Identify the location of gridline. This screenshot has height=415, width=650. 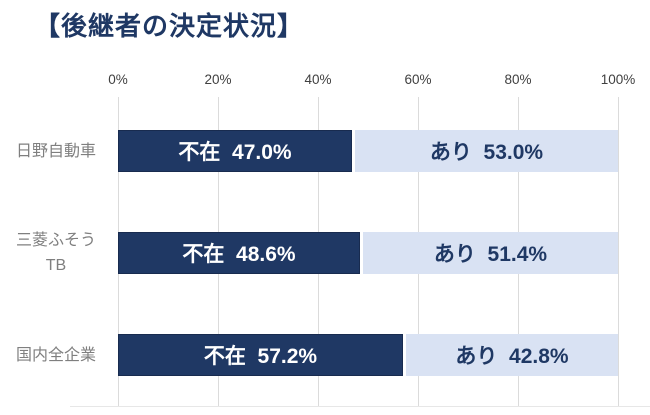
(618, 251).